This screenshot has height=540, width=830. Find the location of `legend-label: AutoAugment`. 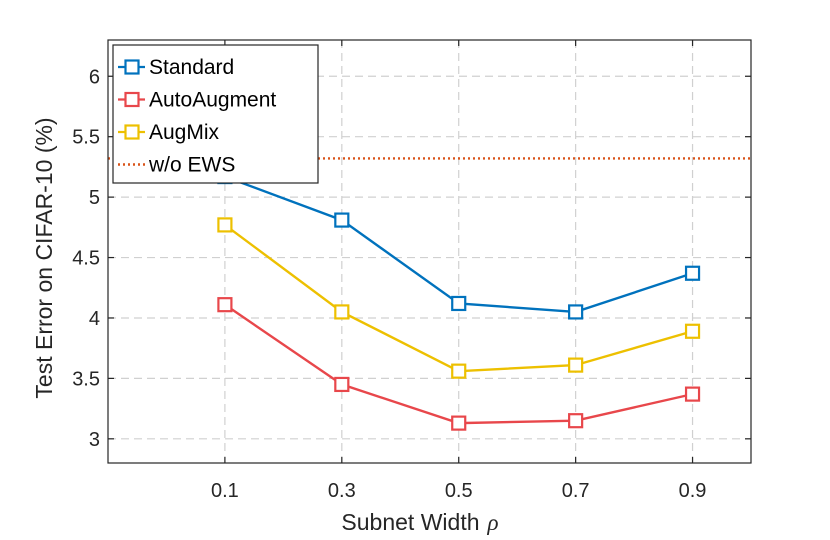

legend-label: AutoAugment is located at coordinates (212, 100).